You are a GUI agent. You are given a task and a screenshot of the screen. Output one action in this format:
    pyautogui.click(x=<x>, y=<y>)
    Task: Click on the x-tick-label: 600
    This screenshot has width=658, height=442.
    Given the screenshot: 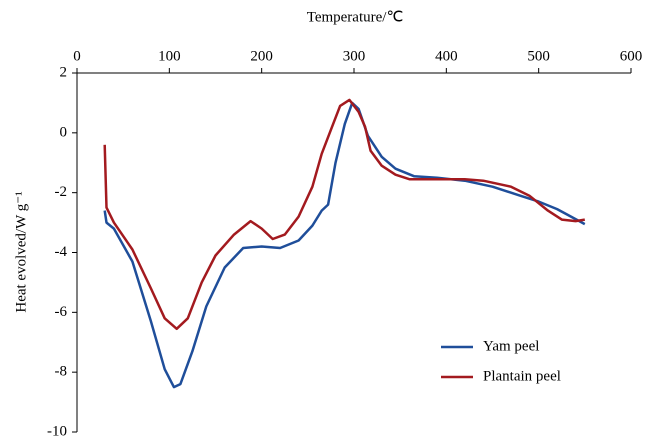 What is the action you would take?
    pyautogui.click(x=631, y=56)
    